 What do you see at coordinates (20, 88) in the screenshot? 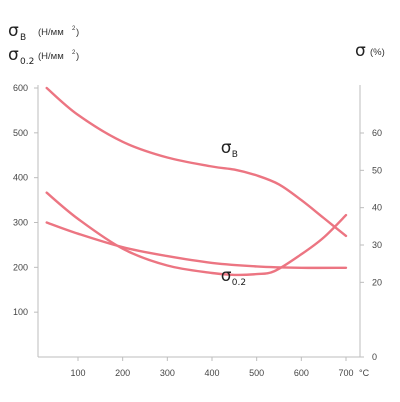
I see `y-left-tick-label: 600` at bounding box center [20, 88].